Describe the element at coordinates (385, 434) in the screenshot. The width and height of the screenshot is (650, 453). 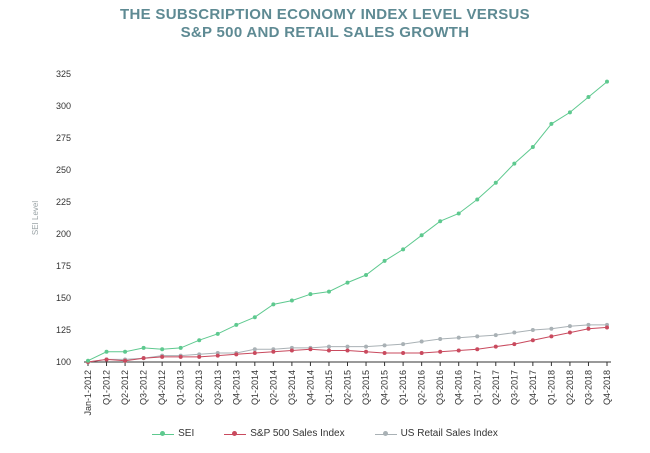
I see `legend-swatch-retail` at that location.